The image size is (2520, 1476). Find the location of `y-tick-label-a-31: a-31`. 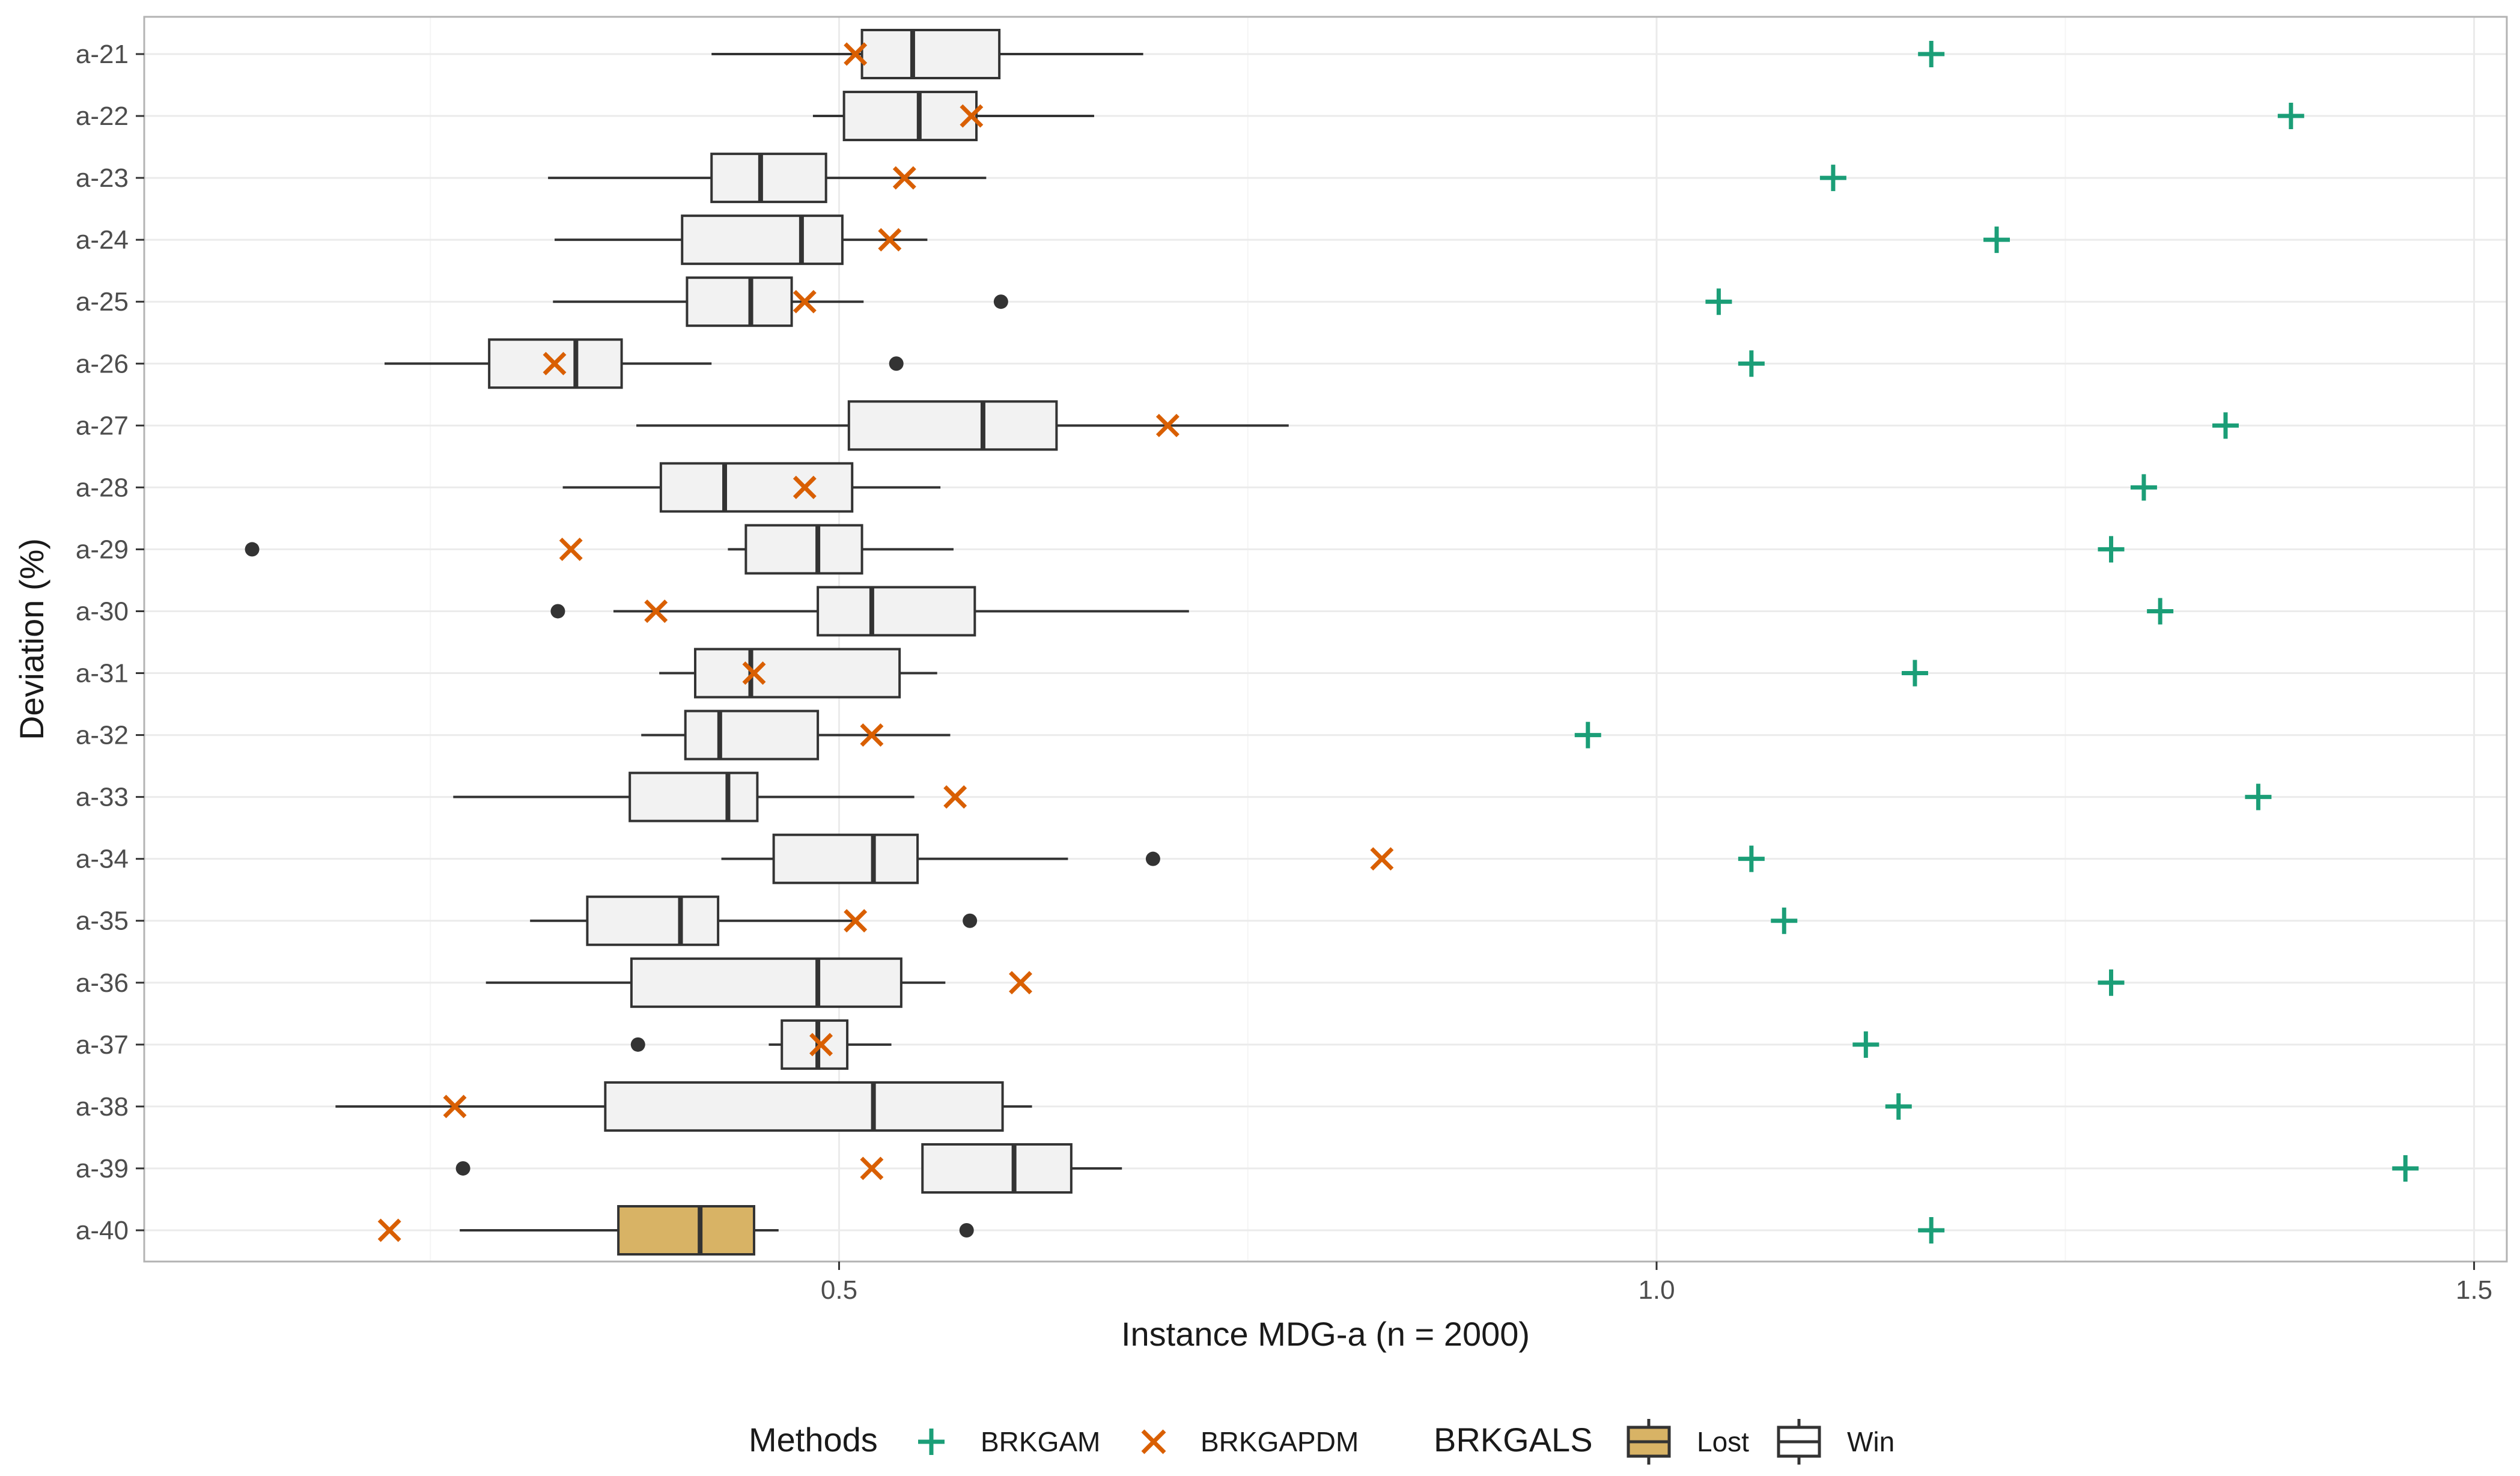

y-tick-label-a-31: a-31 is located at coordinates (103, 673).